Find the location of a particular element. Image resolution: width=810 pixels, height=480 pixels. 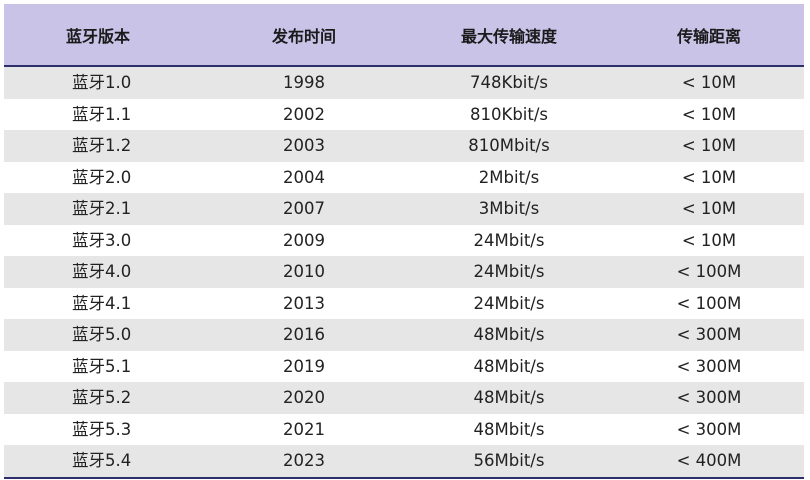

cell-release-date: 2021 is located at coordinates (304, 429).